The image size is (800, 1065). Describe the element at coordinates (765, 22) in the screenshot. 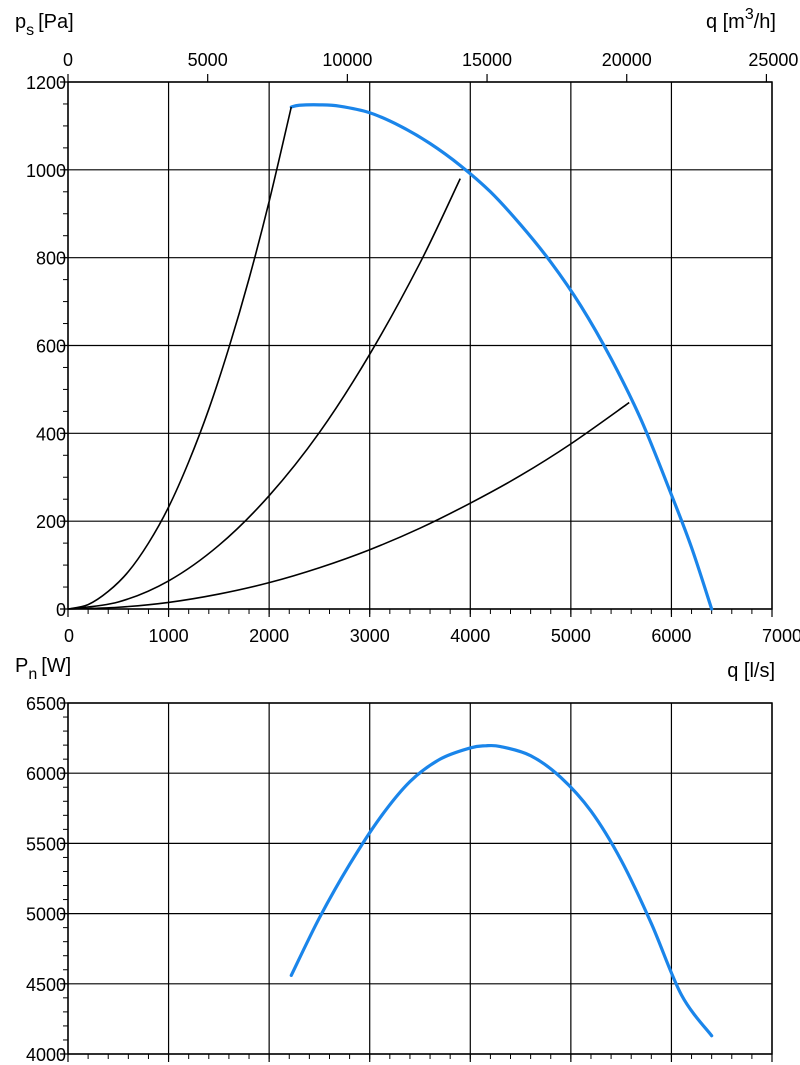

I see `secondary-x-label-suffix: /h]` at that location.